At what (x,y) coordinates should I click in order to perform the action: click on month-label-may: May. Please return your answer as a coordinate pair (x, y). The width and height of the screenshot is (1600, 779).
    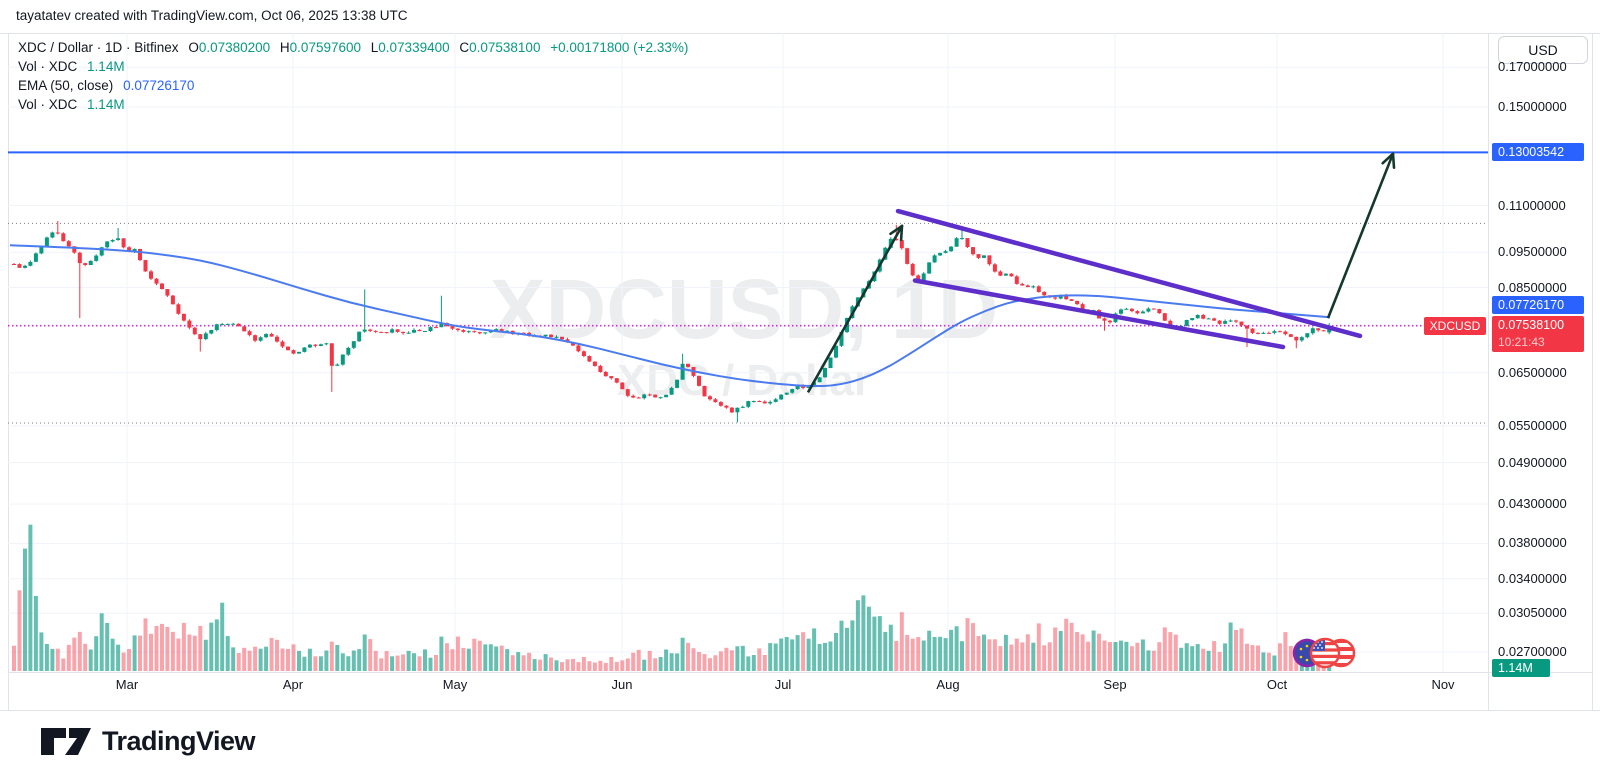
    Looking at the image, I should click on (455, 684).